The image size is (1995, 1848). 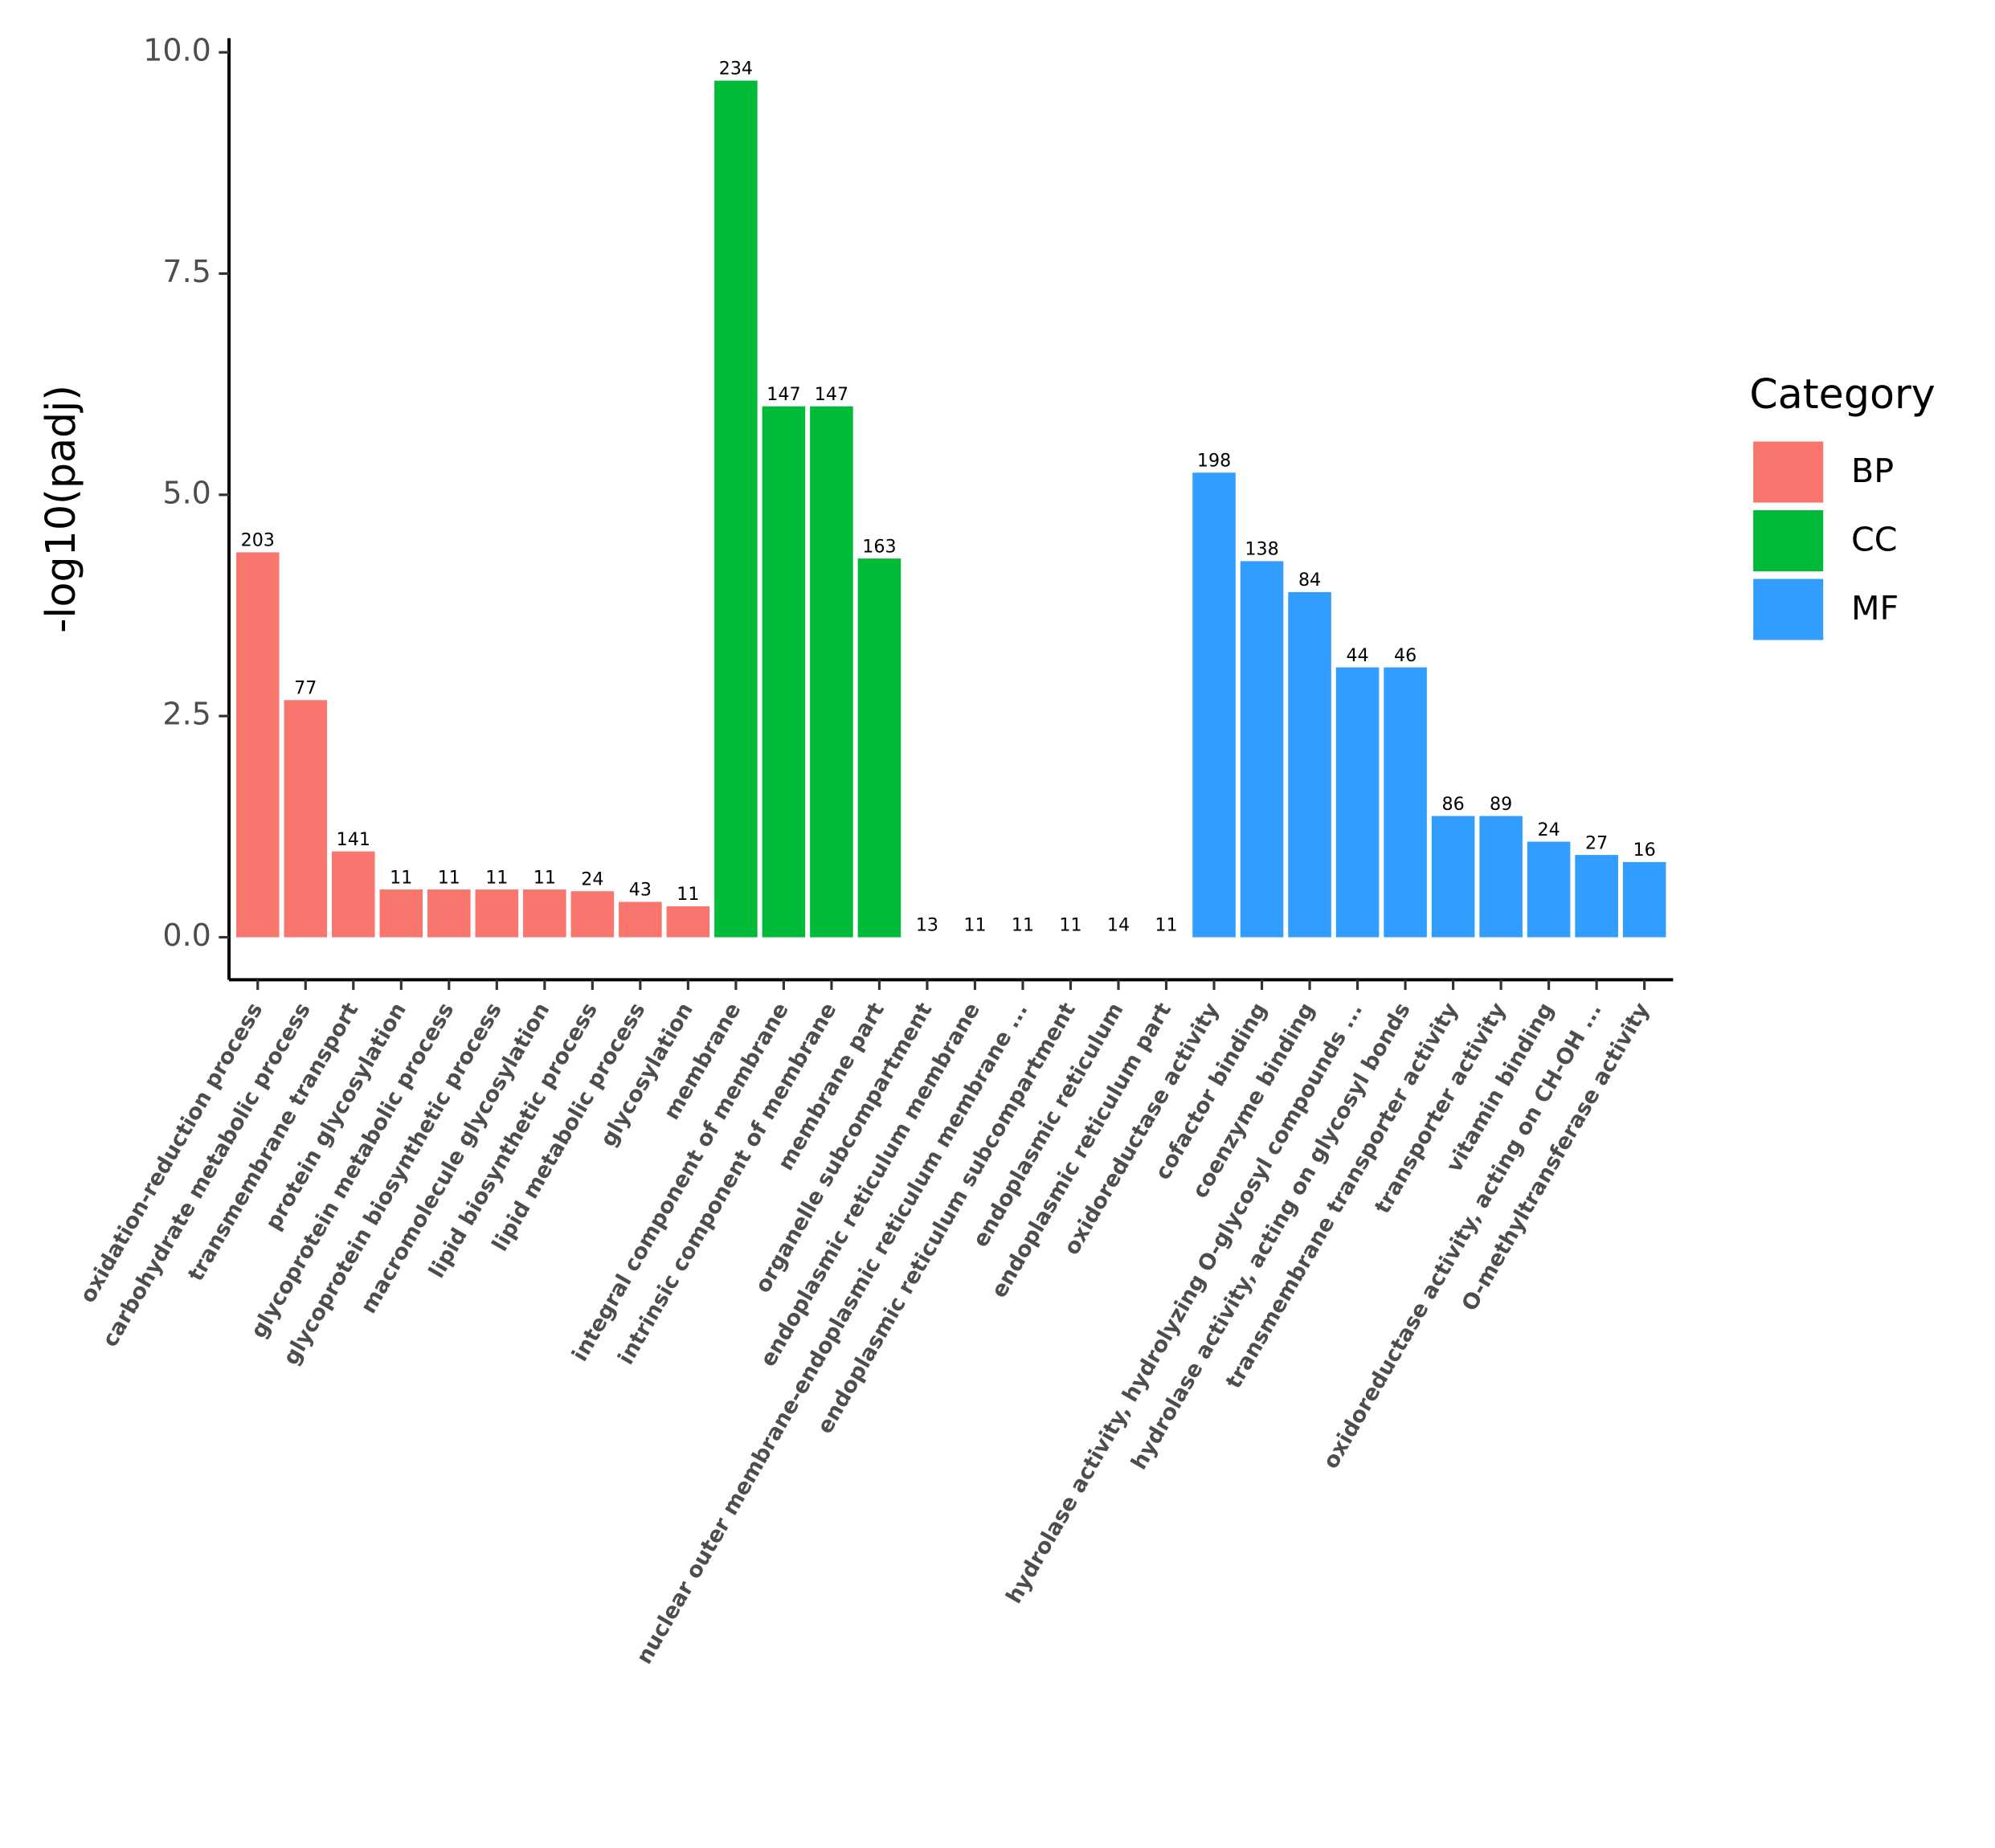 What do you see at coordinates (172, 1153) in the screenshot?
I see `x-tick-label: oxidation-reduction process` at bounding box center [172, 1153].